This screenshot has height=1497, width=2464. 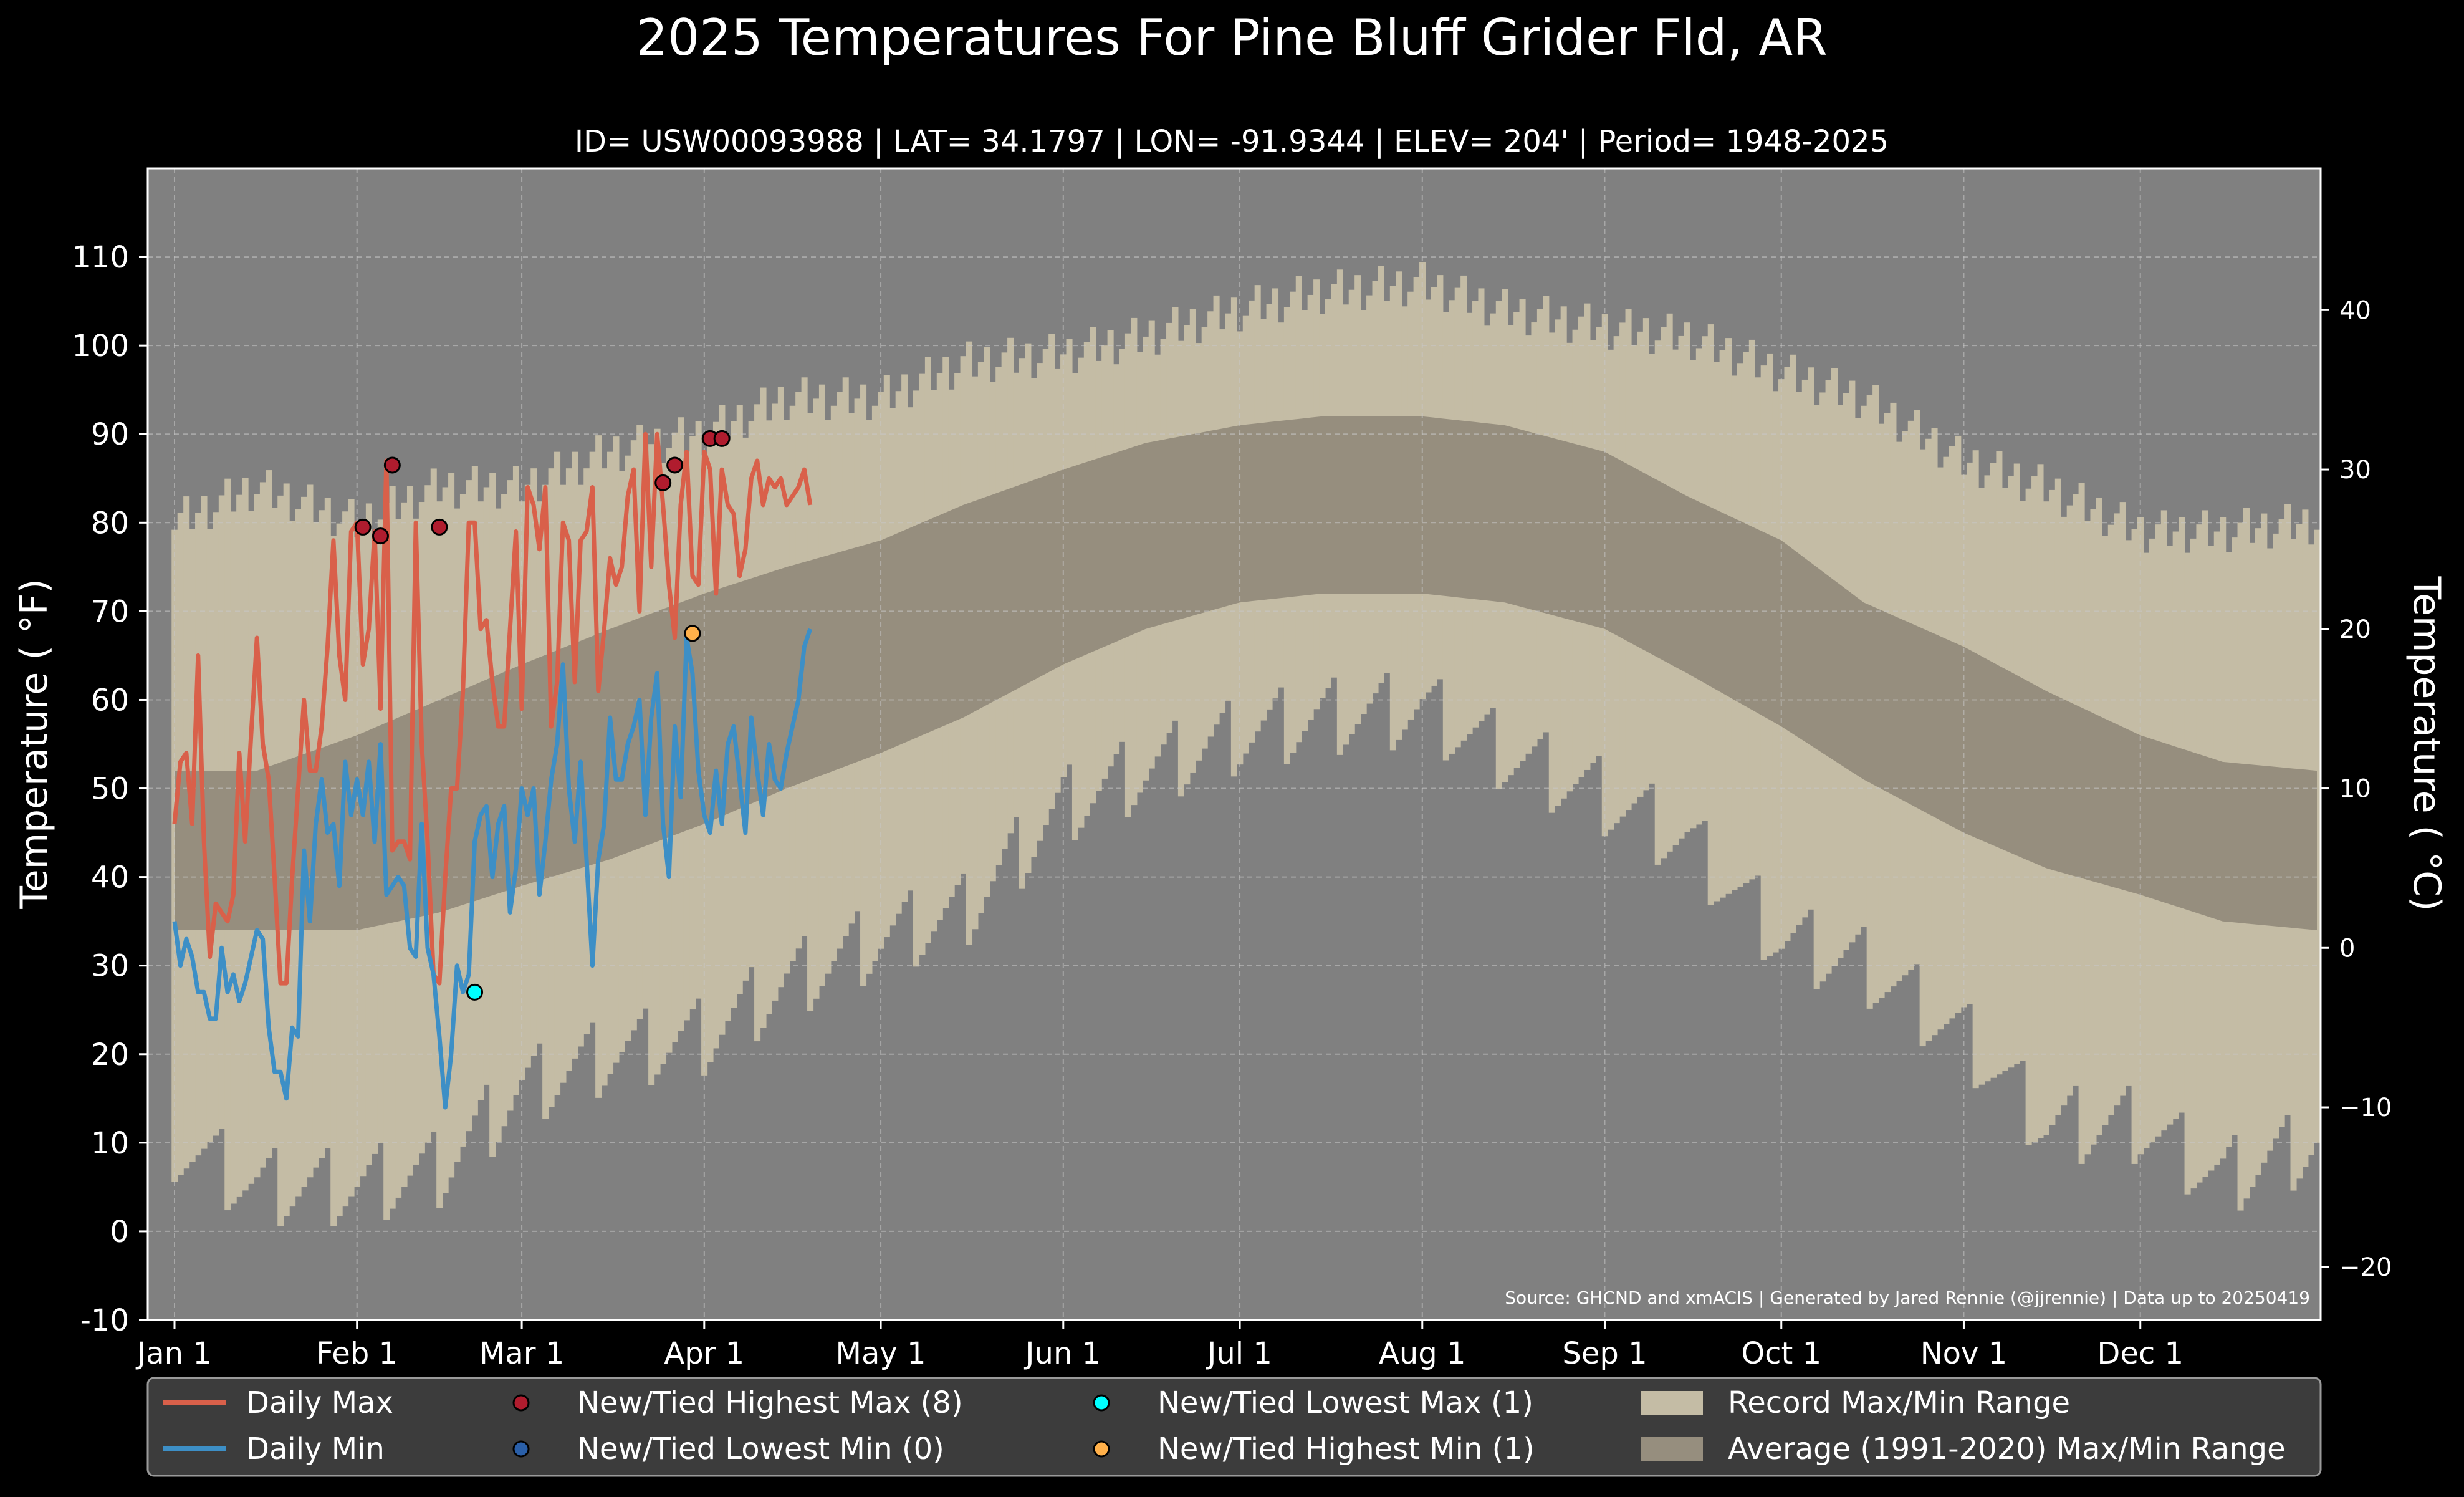 What do you see at coordinates (692, 633) in the screenshot?
I see `record-highest-min-marker` at bounding box center [692, 633].